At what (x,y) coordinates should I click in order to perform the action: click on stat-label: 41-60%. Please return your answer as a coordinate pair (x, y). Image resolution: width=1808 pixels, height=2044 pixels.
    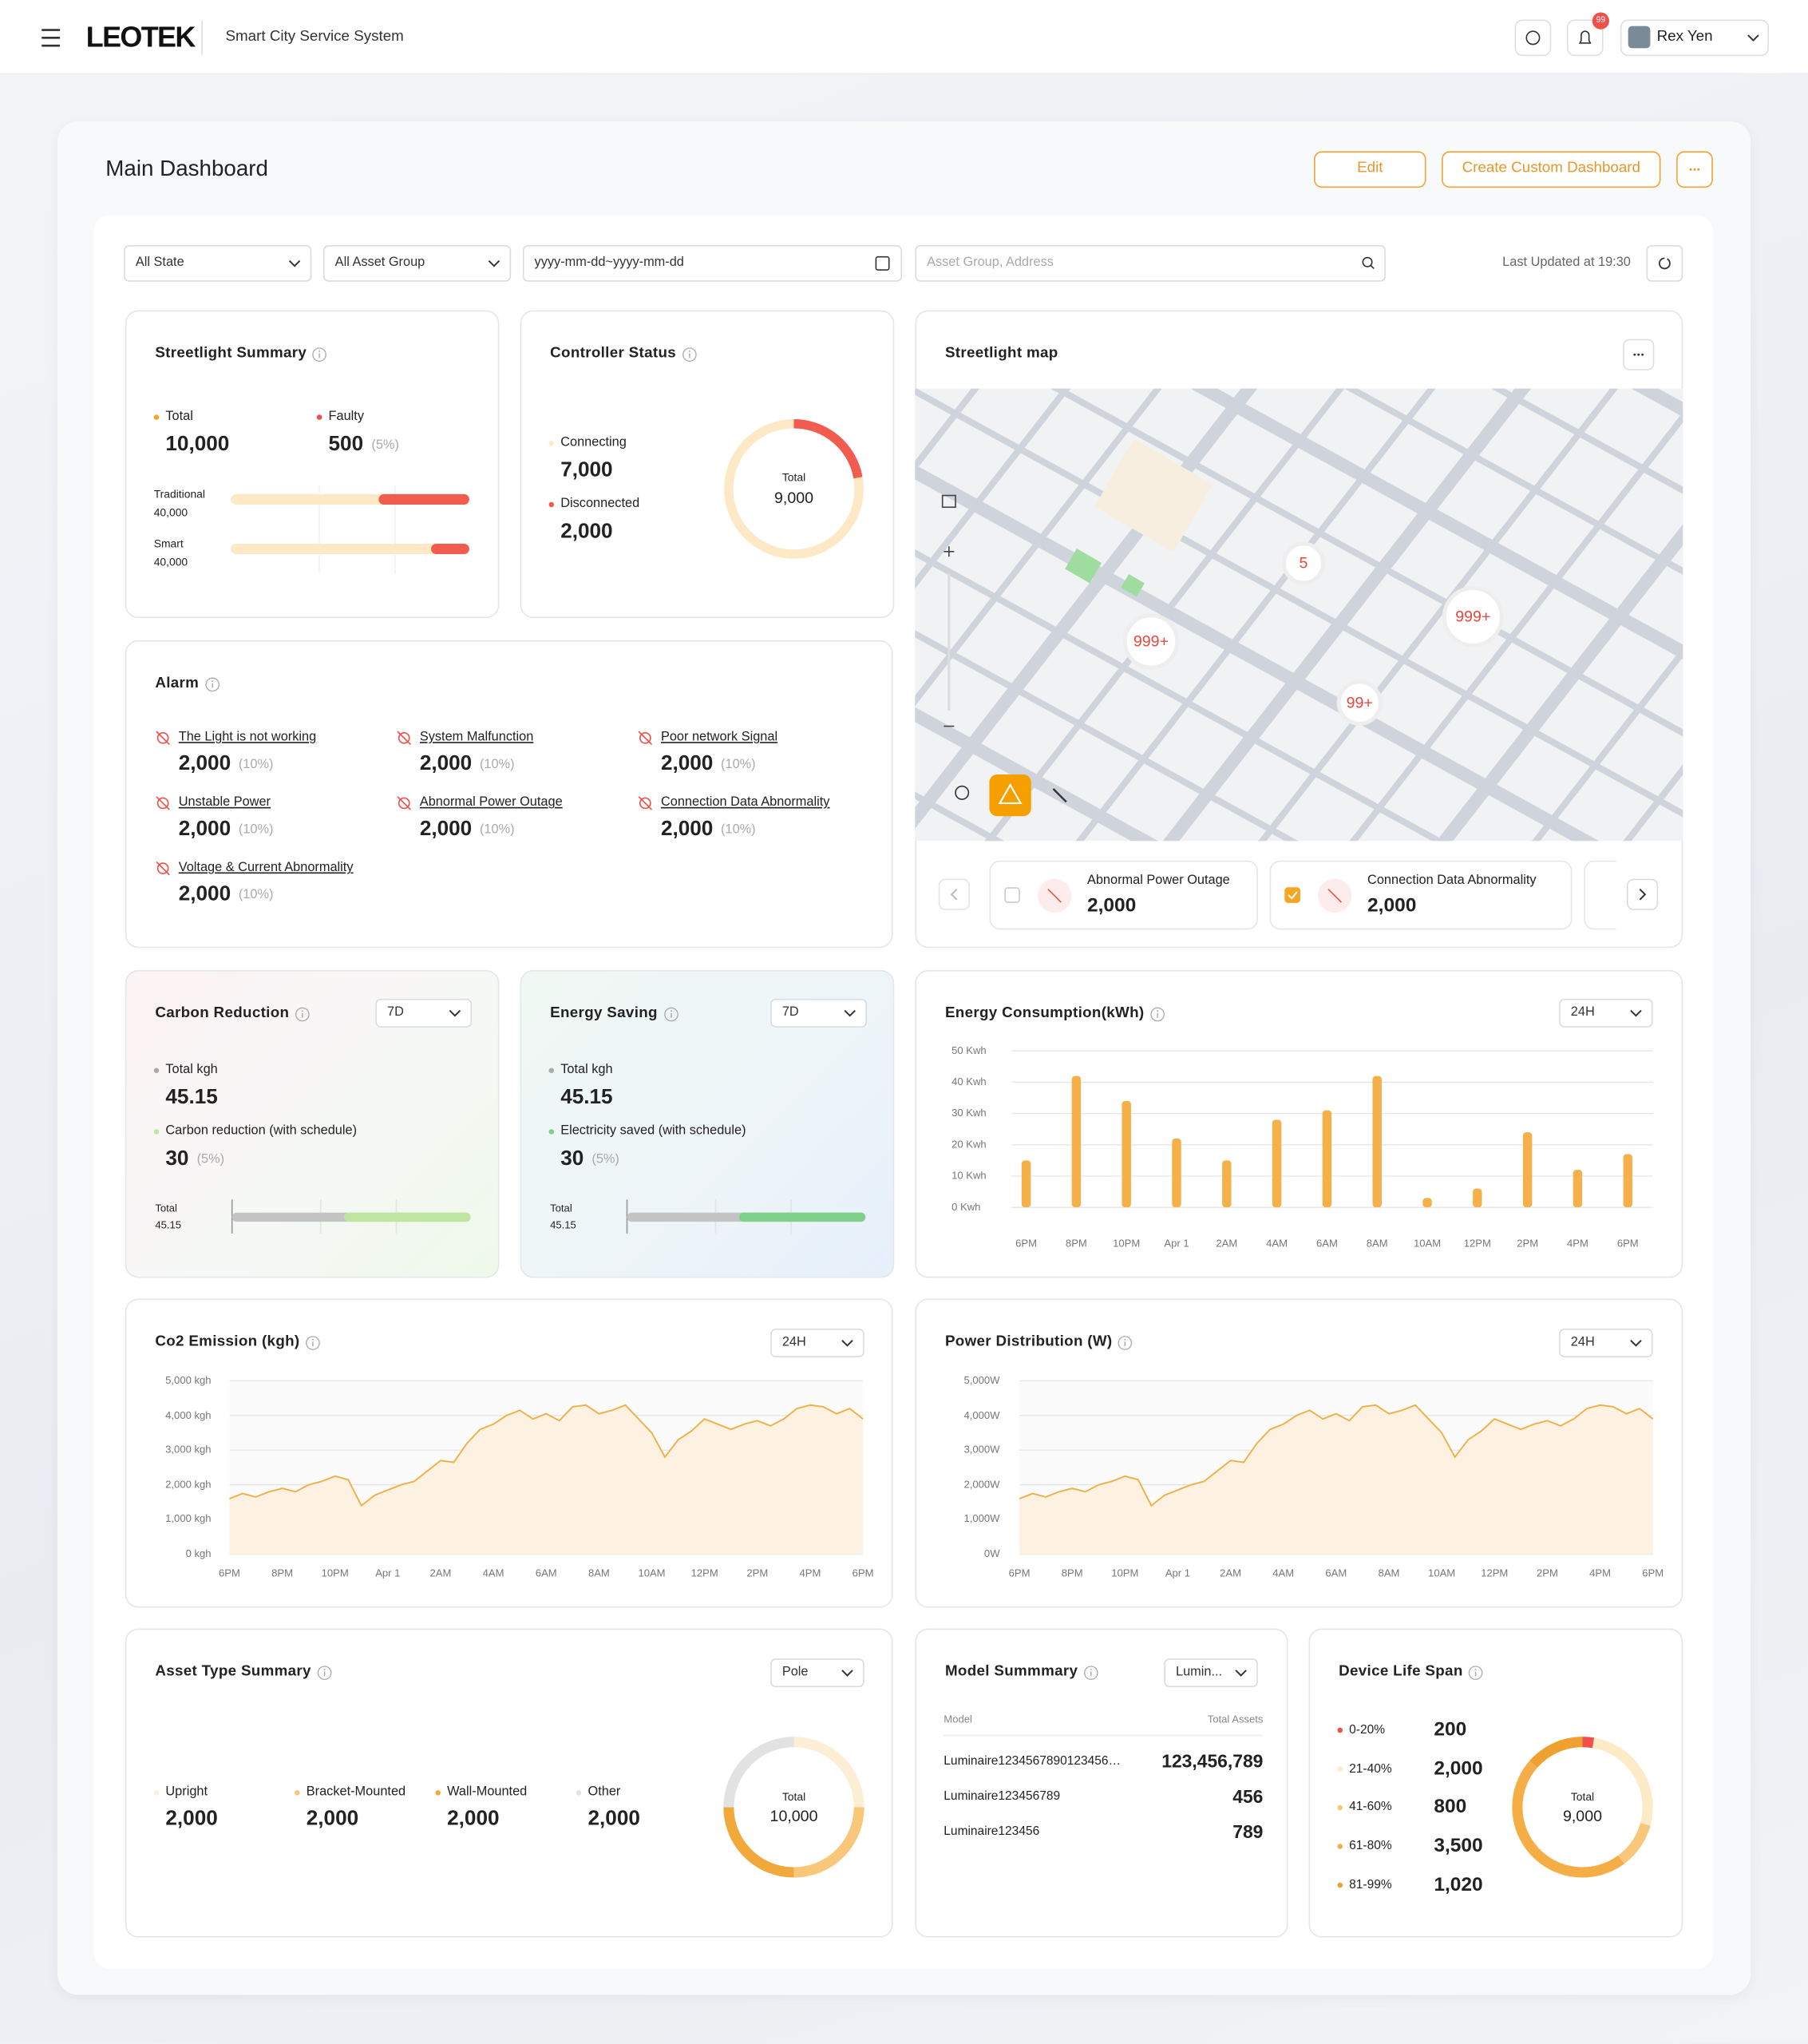
    Looking at the image, I should click on (1370, 1807).